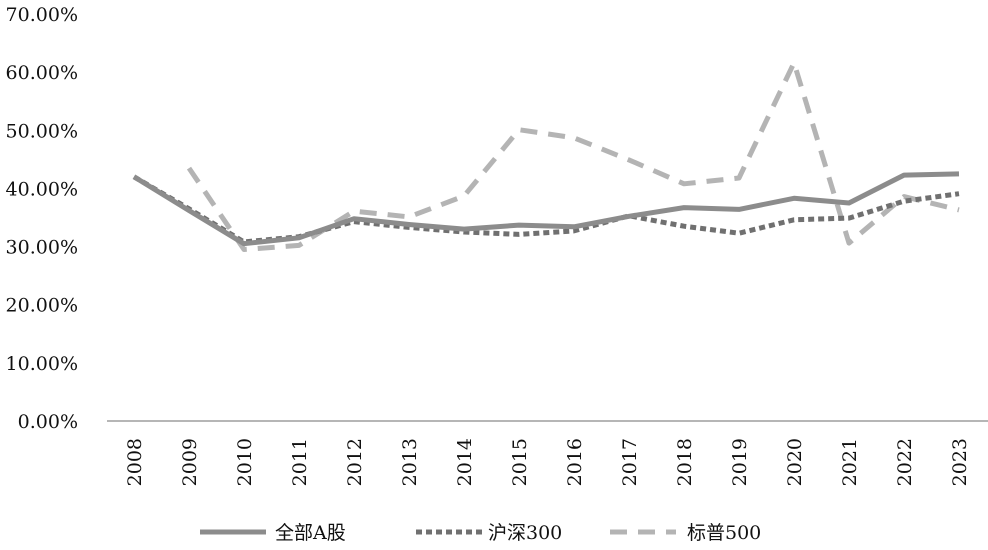 This screenshot has height=550, width=988. What do you see at coordinates (190, 462) in the screenshot?
I see `x-tick-label: 2009` at bounding box center [190, 462].